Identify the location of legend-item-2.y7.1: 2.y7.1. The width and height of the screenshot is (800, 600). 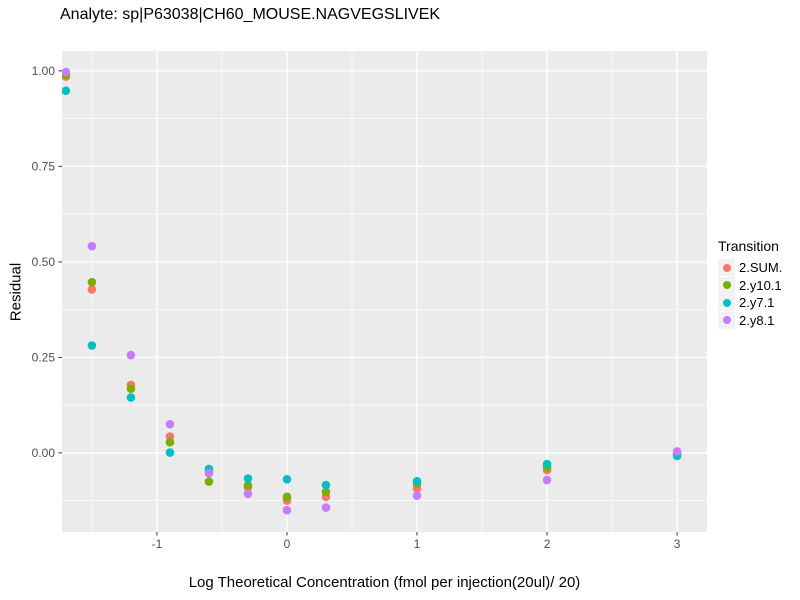
(750, 303).